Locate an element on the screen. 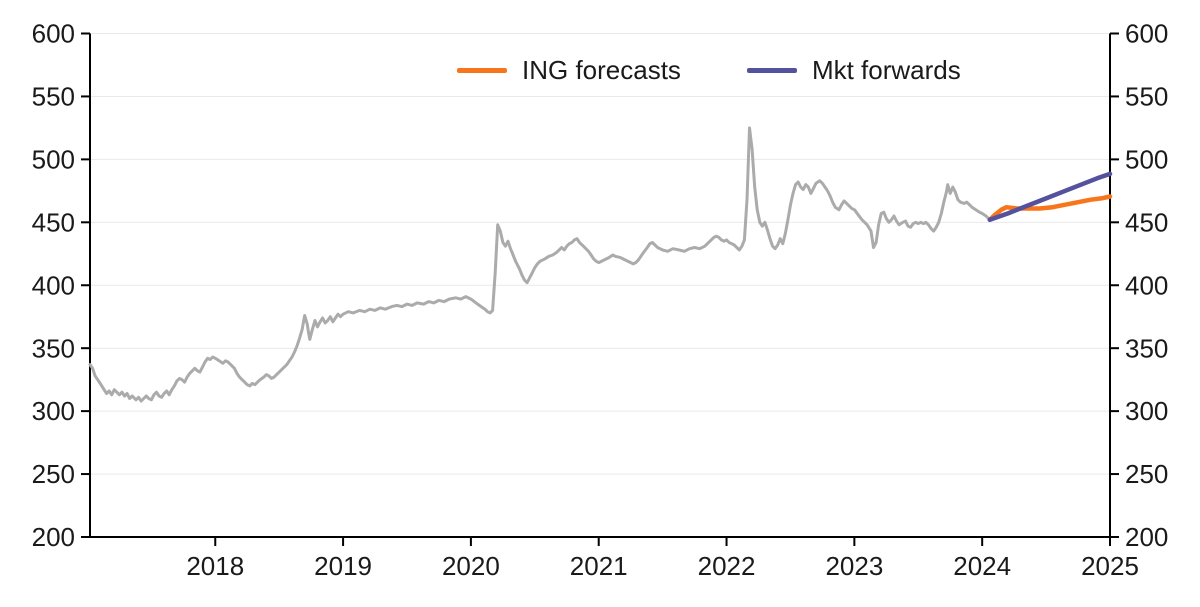 Image resolution: width=1200 pixels, height=607 pixels. y-axis-tick-label-right: 250 is located at coordinates (1146, 474).